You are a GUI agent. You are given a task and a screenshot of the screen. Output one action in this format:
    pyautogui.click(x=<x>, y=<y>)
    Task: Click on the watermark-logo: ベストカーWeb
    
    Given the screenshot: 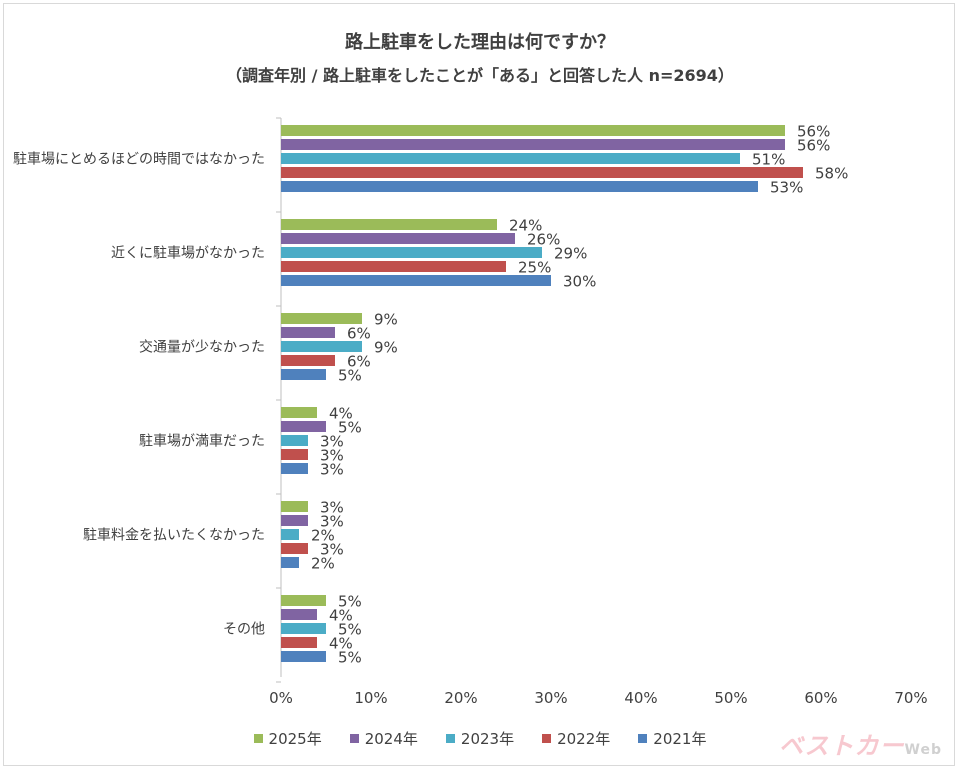 What is the action you would take?
    pyautogui.click(x=860, y=743)
    